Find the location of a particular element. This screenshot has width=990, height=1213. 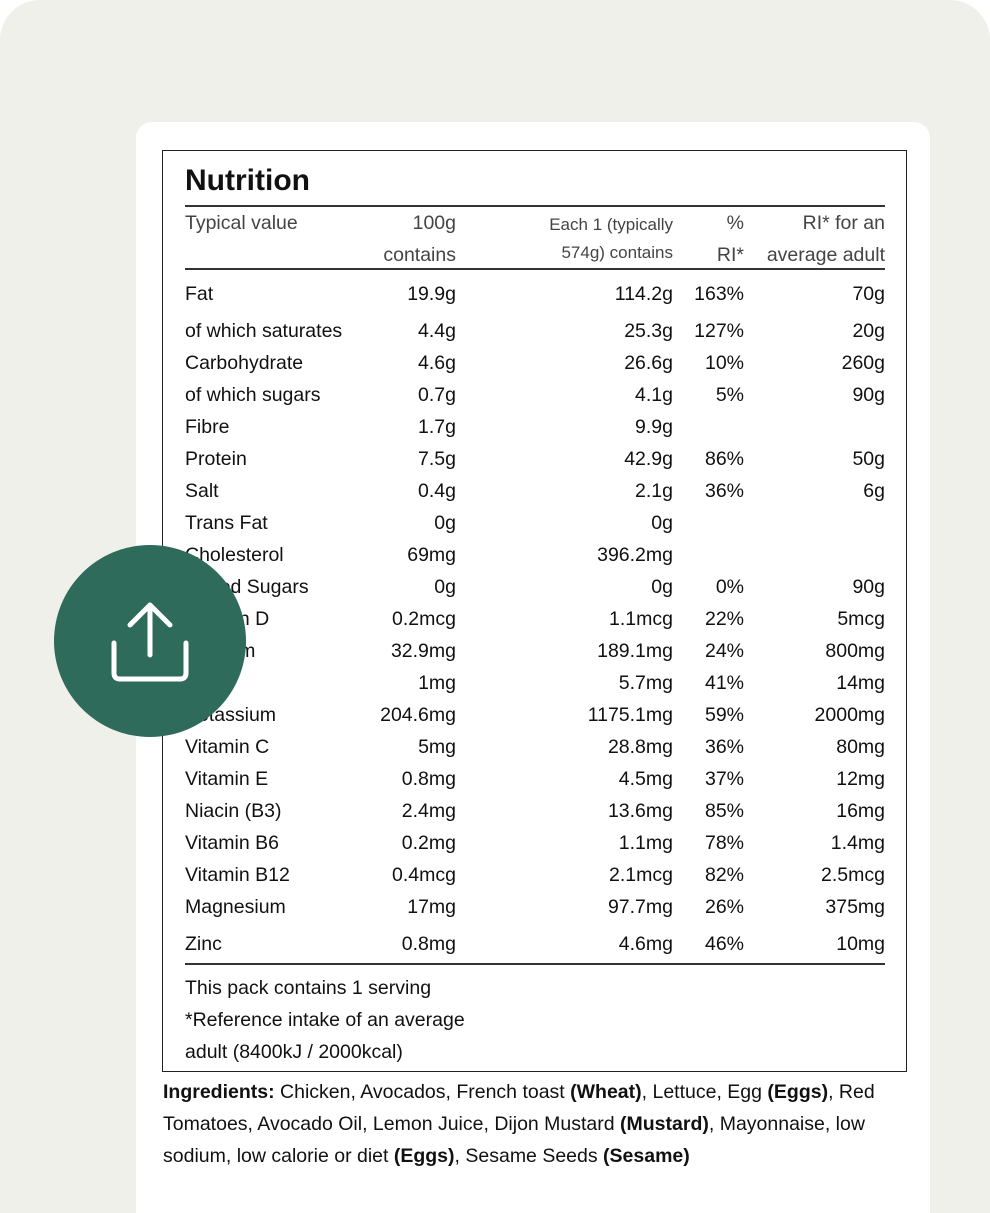

upload-button is located at coordinates (150, 641).